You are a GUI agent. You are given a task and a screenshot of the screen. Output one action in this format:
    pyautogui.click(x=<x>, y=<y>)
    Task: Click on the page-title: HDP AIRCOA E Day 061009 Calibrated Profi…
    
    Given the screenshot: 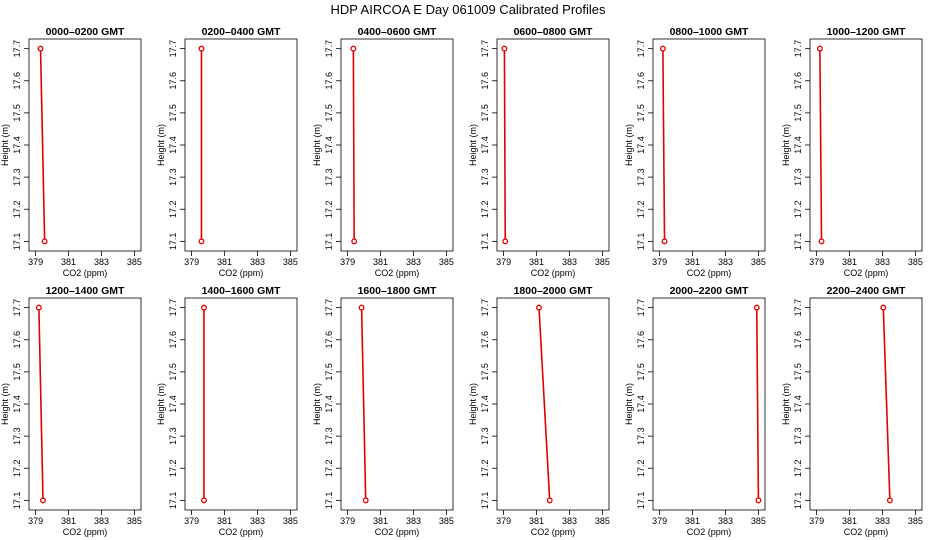 What is the action you would take?
    pyautogui.click(x=468, y=9)
    